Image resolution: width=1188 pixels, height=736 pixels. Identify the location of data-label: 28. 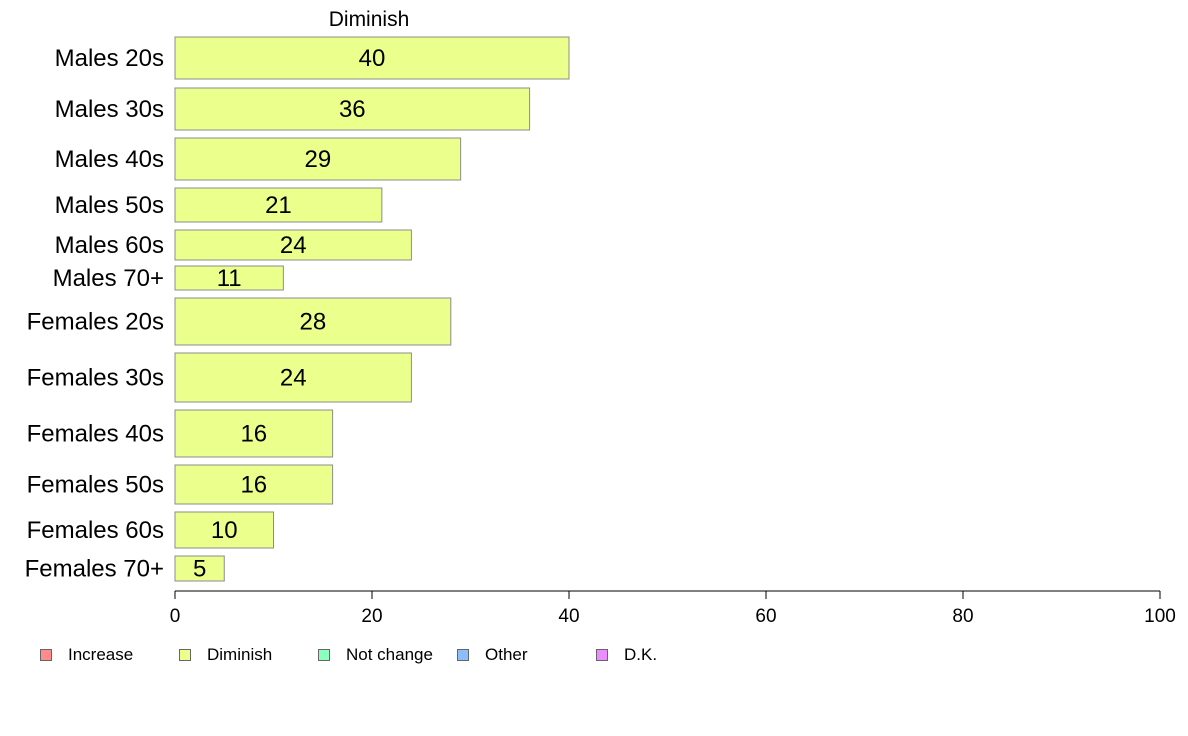
(313, 322).